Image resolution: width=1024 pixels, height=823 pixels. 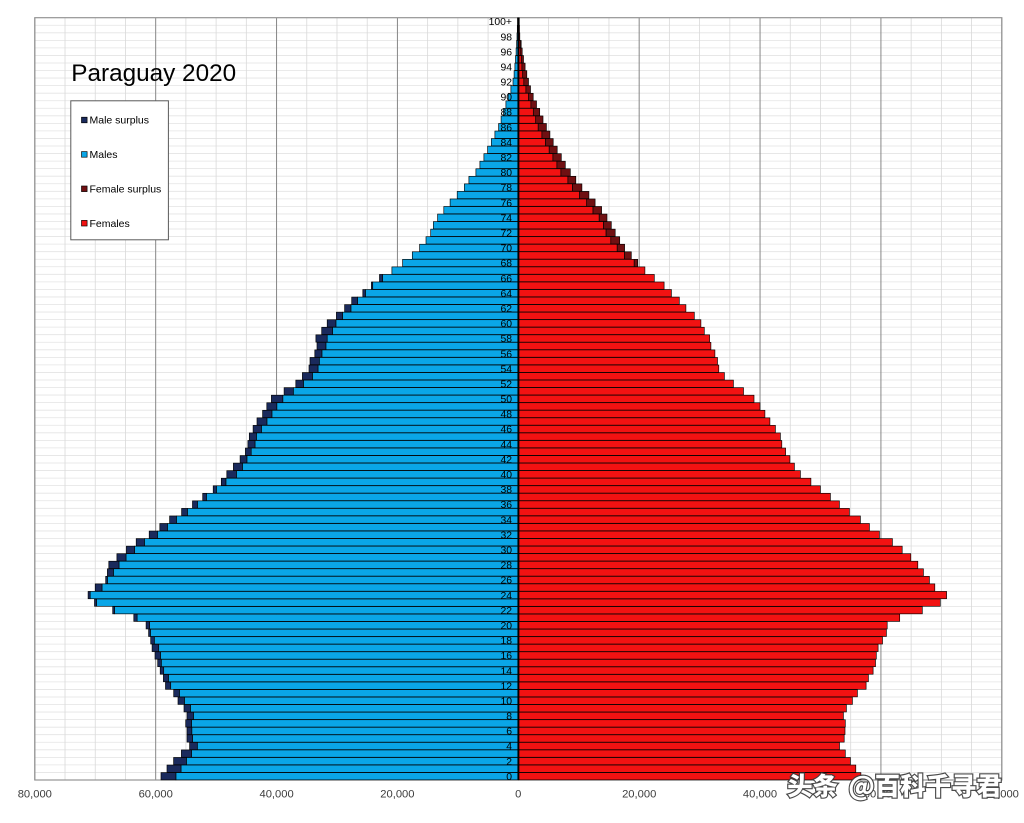 I want to click on svg-text: 48, so click(x=506, y=415).